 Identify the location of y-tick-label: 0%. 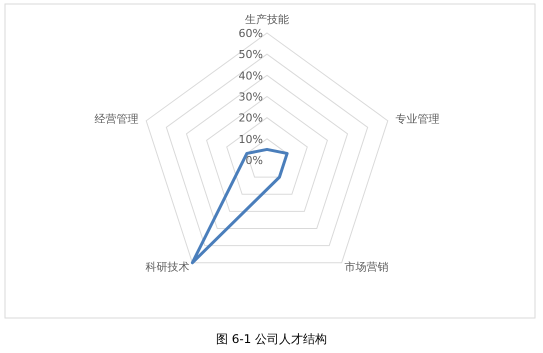
(254, 160).